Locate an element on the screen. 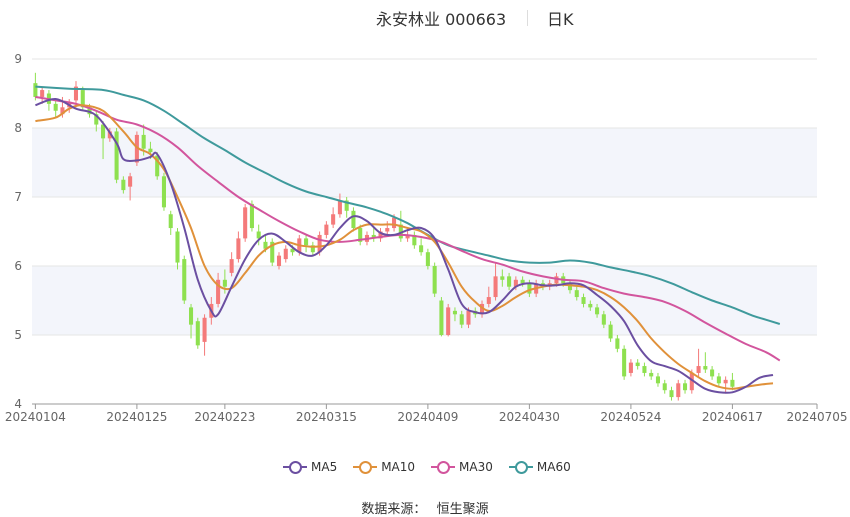  legend-item-ma30: MA30 is located at coordinates (462, 467).